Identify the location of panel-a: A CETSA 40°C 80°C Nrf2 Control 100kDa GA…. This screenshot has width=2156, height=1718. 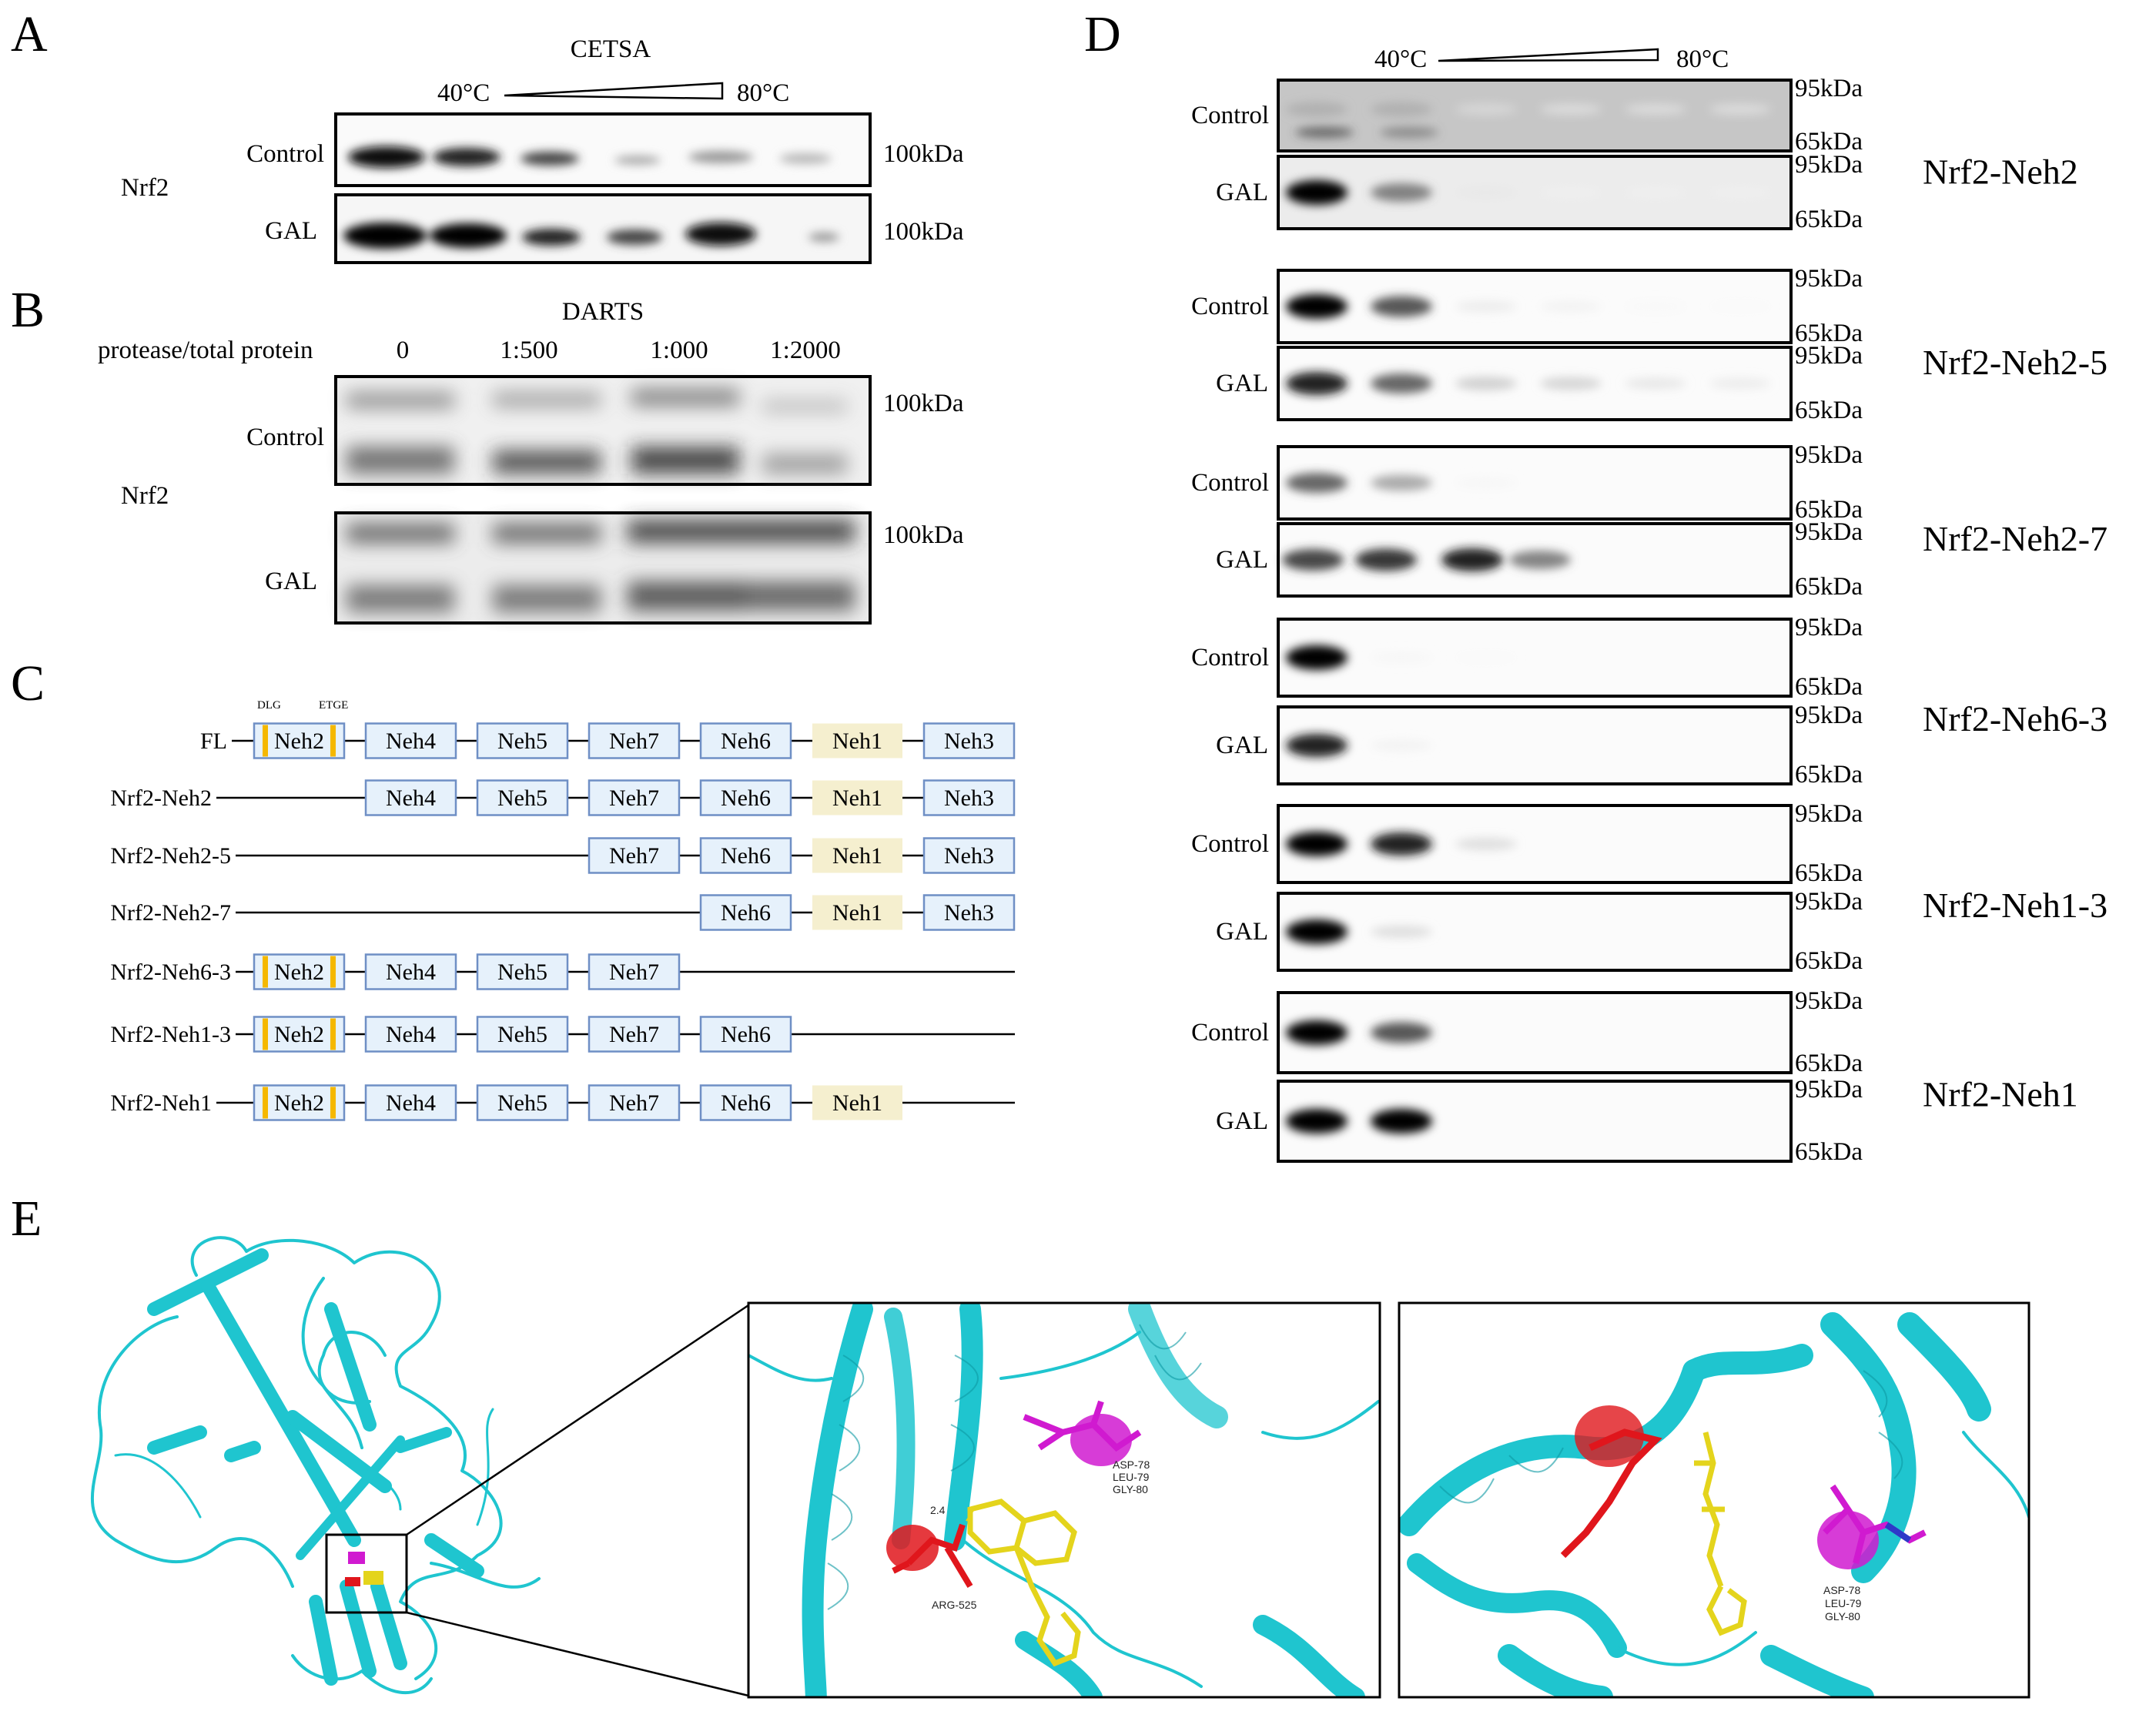
(487, 135).